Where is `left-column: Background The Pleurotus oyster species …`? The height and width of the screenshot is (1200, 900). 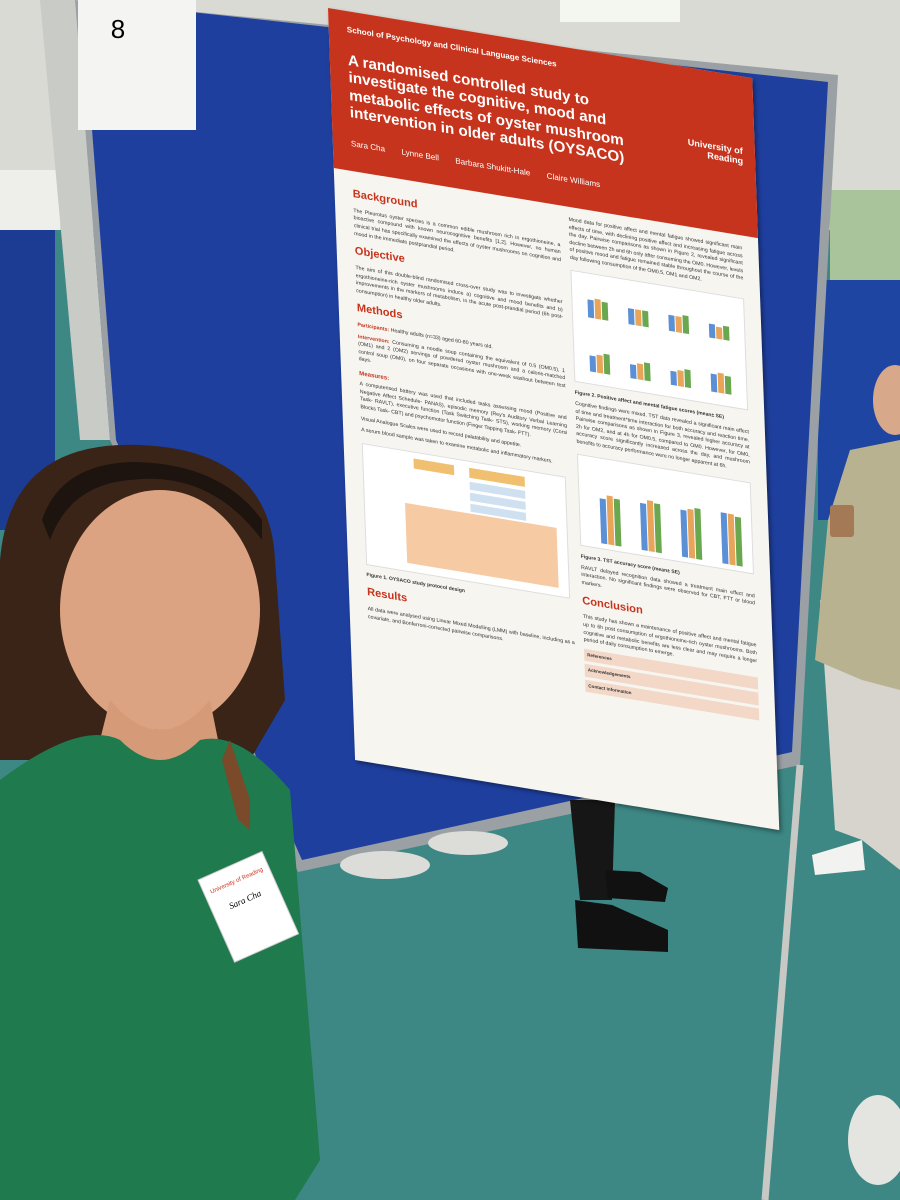 left-column: Background The Pleurotus oyster species … is located at coordinates (463, 420).